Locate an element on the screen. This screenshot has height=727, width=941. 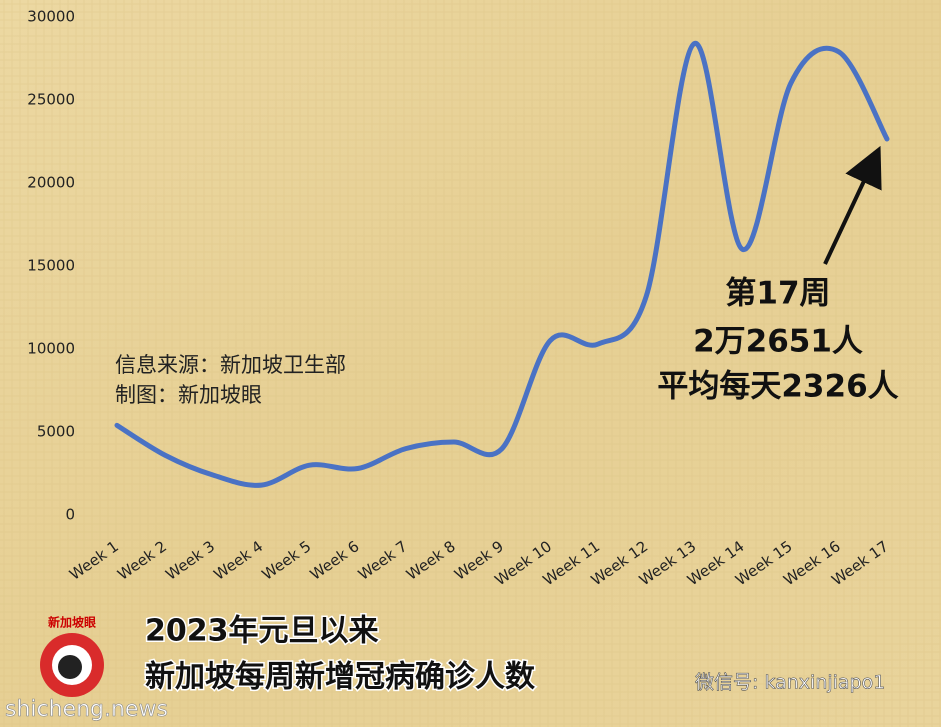
source-note: 制图：新加坡眼 is located at coordinates (188, 395).